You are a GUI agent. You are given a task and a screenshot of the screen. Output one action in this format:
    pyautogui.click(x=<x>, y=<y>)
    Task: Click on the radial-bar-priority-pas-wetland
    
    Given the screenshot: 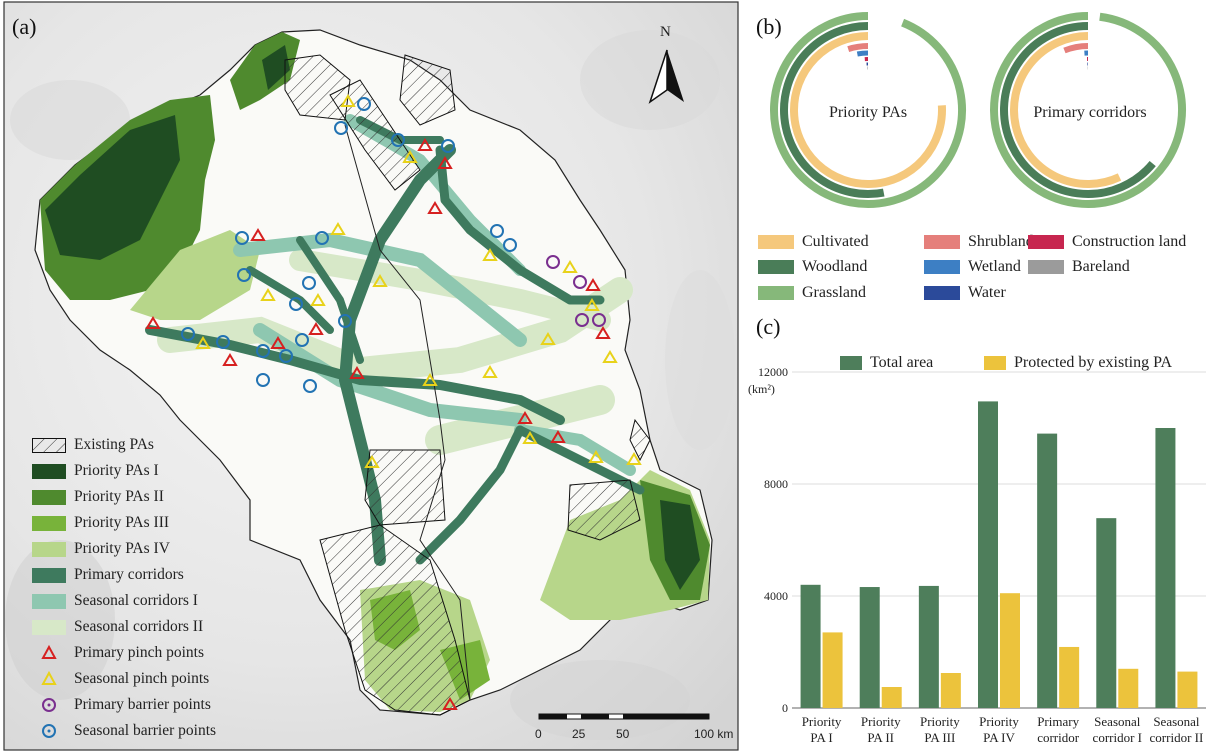 What is the action you would take?
    pyautogui.click(x=862, y=53)
    